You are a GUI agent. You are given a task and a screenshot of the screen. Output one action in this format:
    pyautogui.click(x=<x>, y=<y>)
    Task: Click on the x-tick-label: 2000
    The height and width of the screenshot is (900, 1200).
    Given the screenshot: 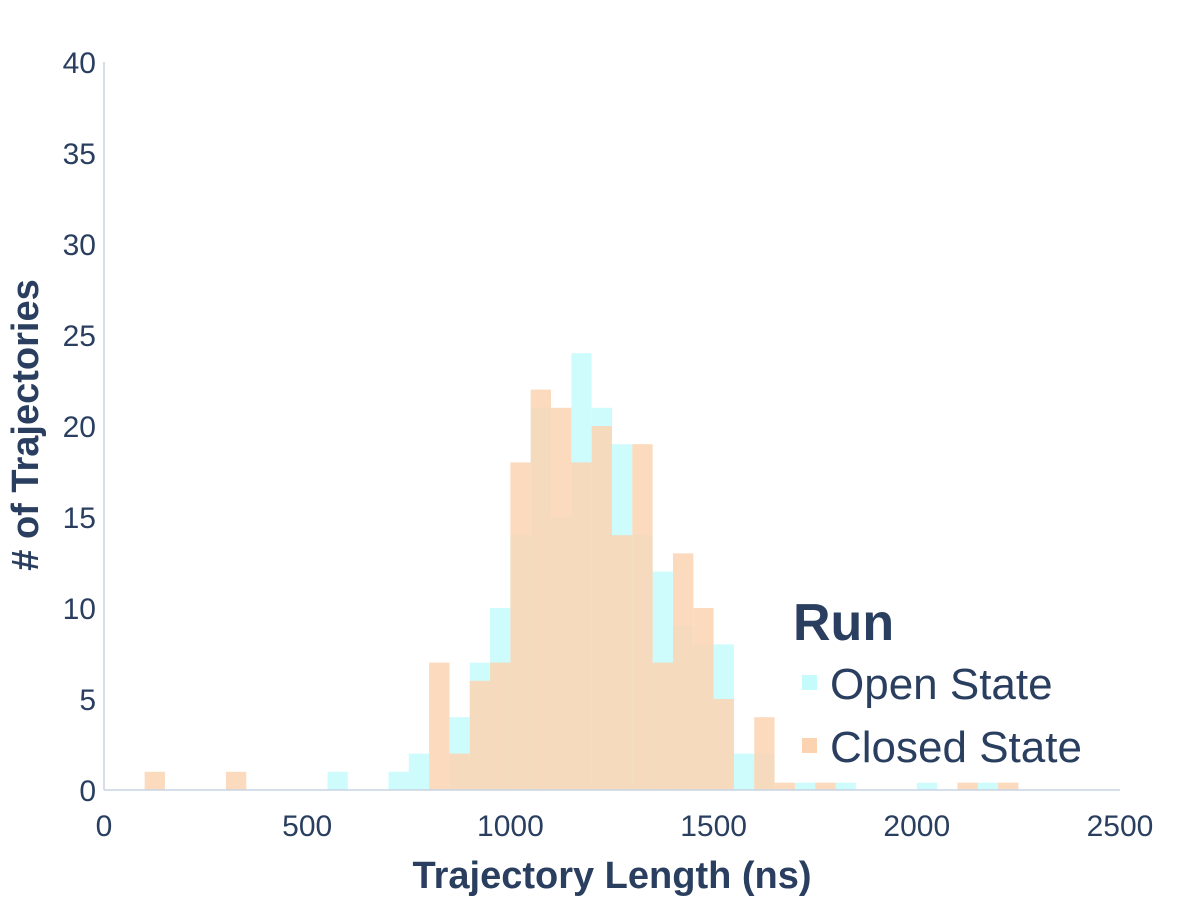 What is the action you would take?
    pyautogui.click(x=916, y=826)
    